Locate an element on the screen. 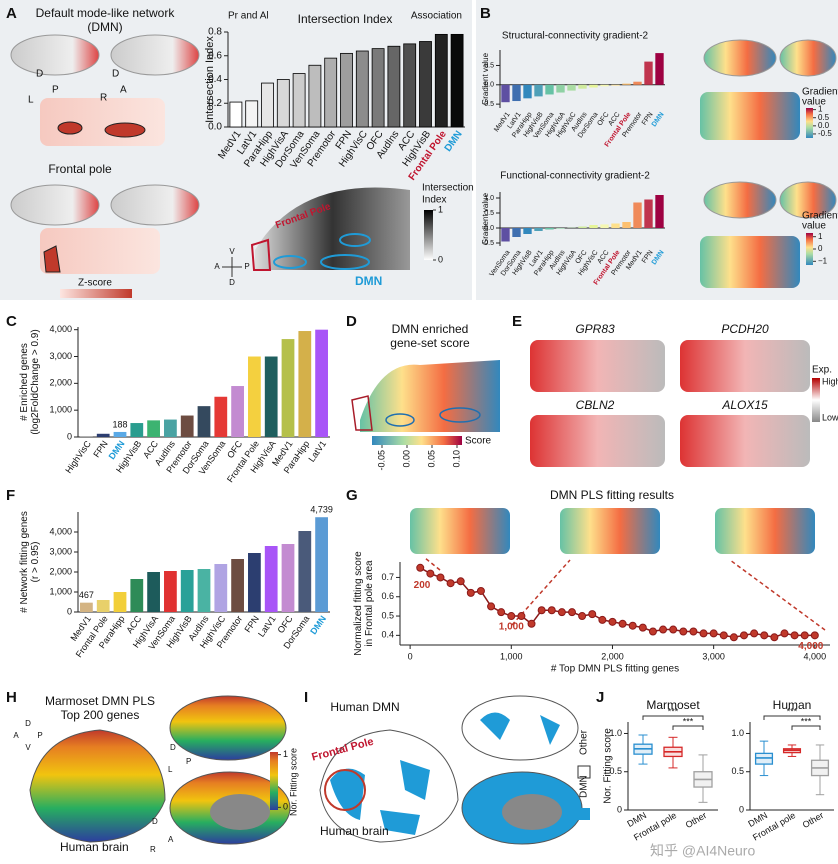 The height and width of the screenshot is (864, 838). value-label: 467 is located at coordinates (86, 595).